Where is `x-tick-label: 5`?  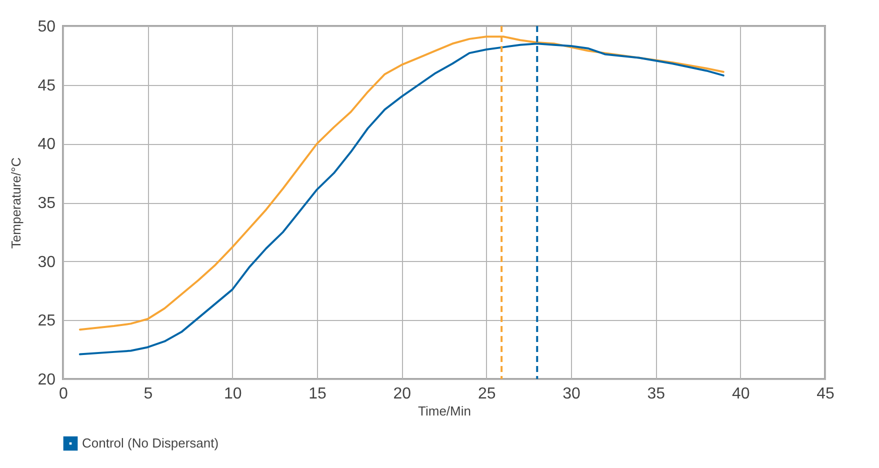
x-tick-label: 5 is located at coordinates (148, 394).